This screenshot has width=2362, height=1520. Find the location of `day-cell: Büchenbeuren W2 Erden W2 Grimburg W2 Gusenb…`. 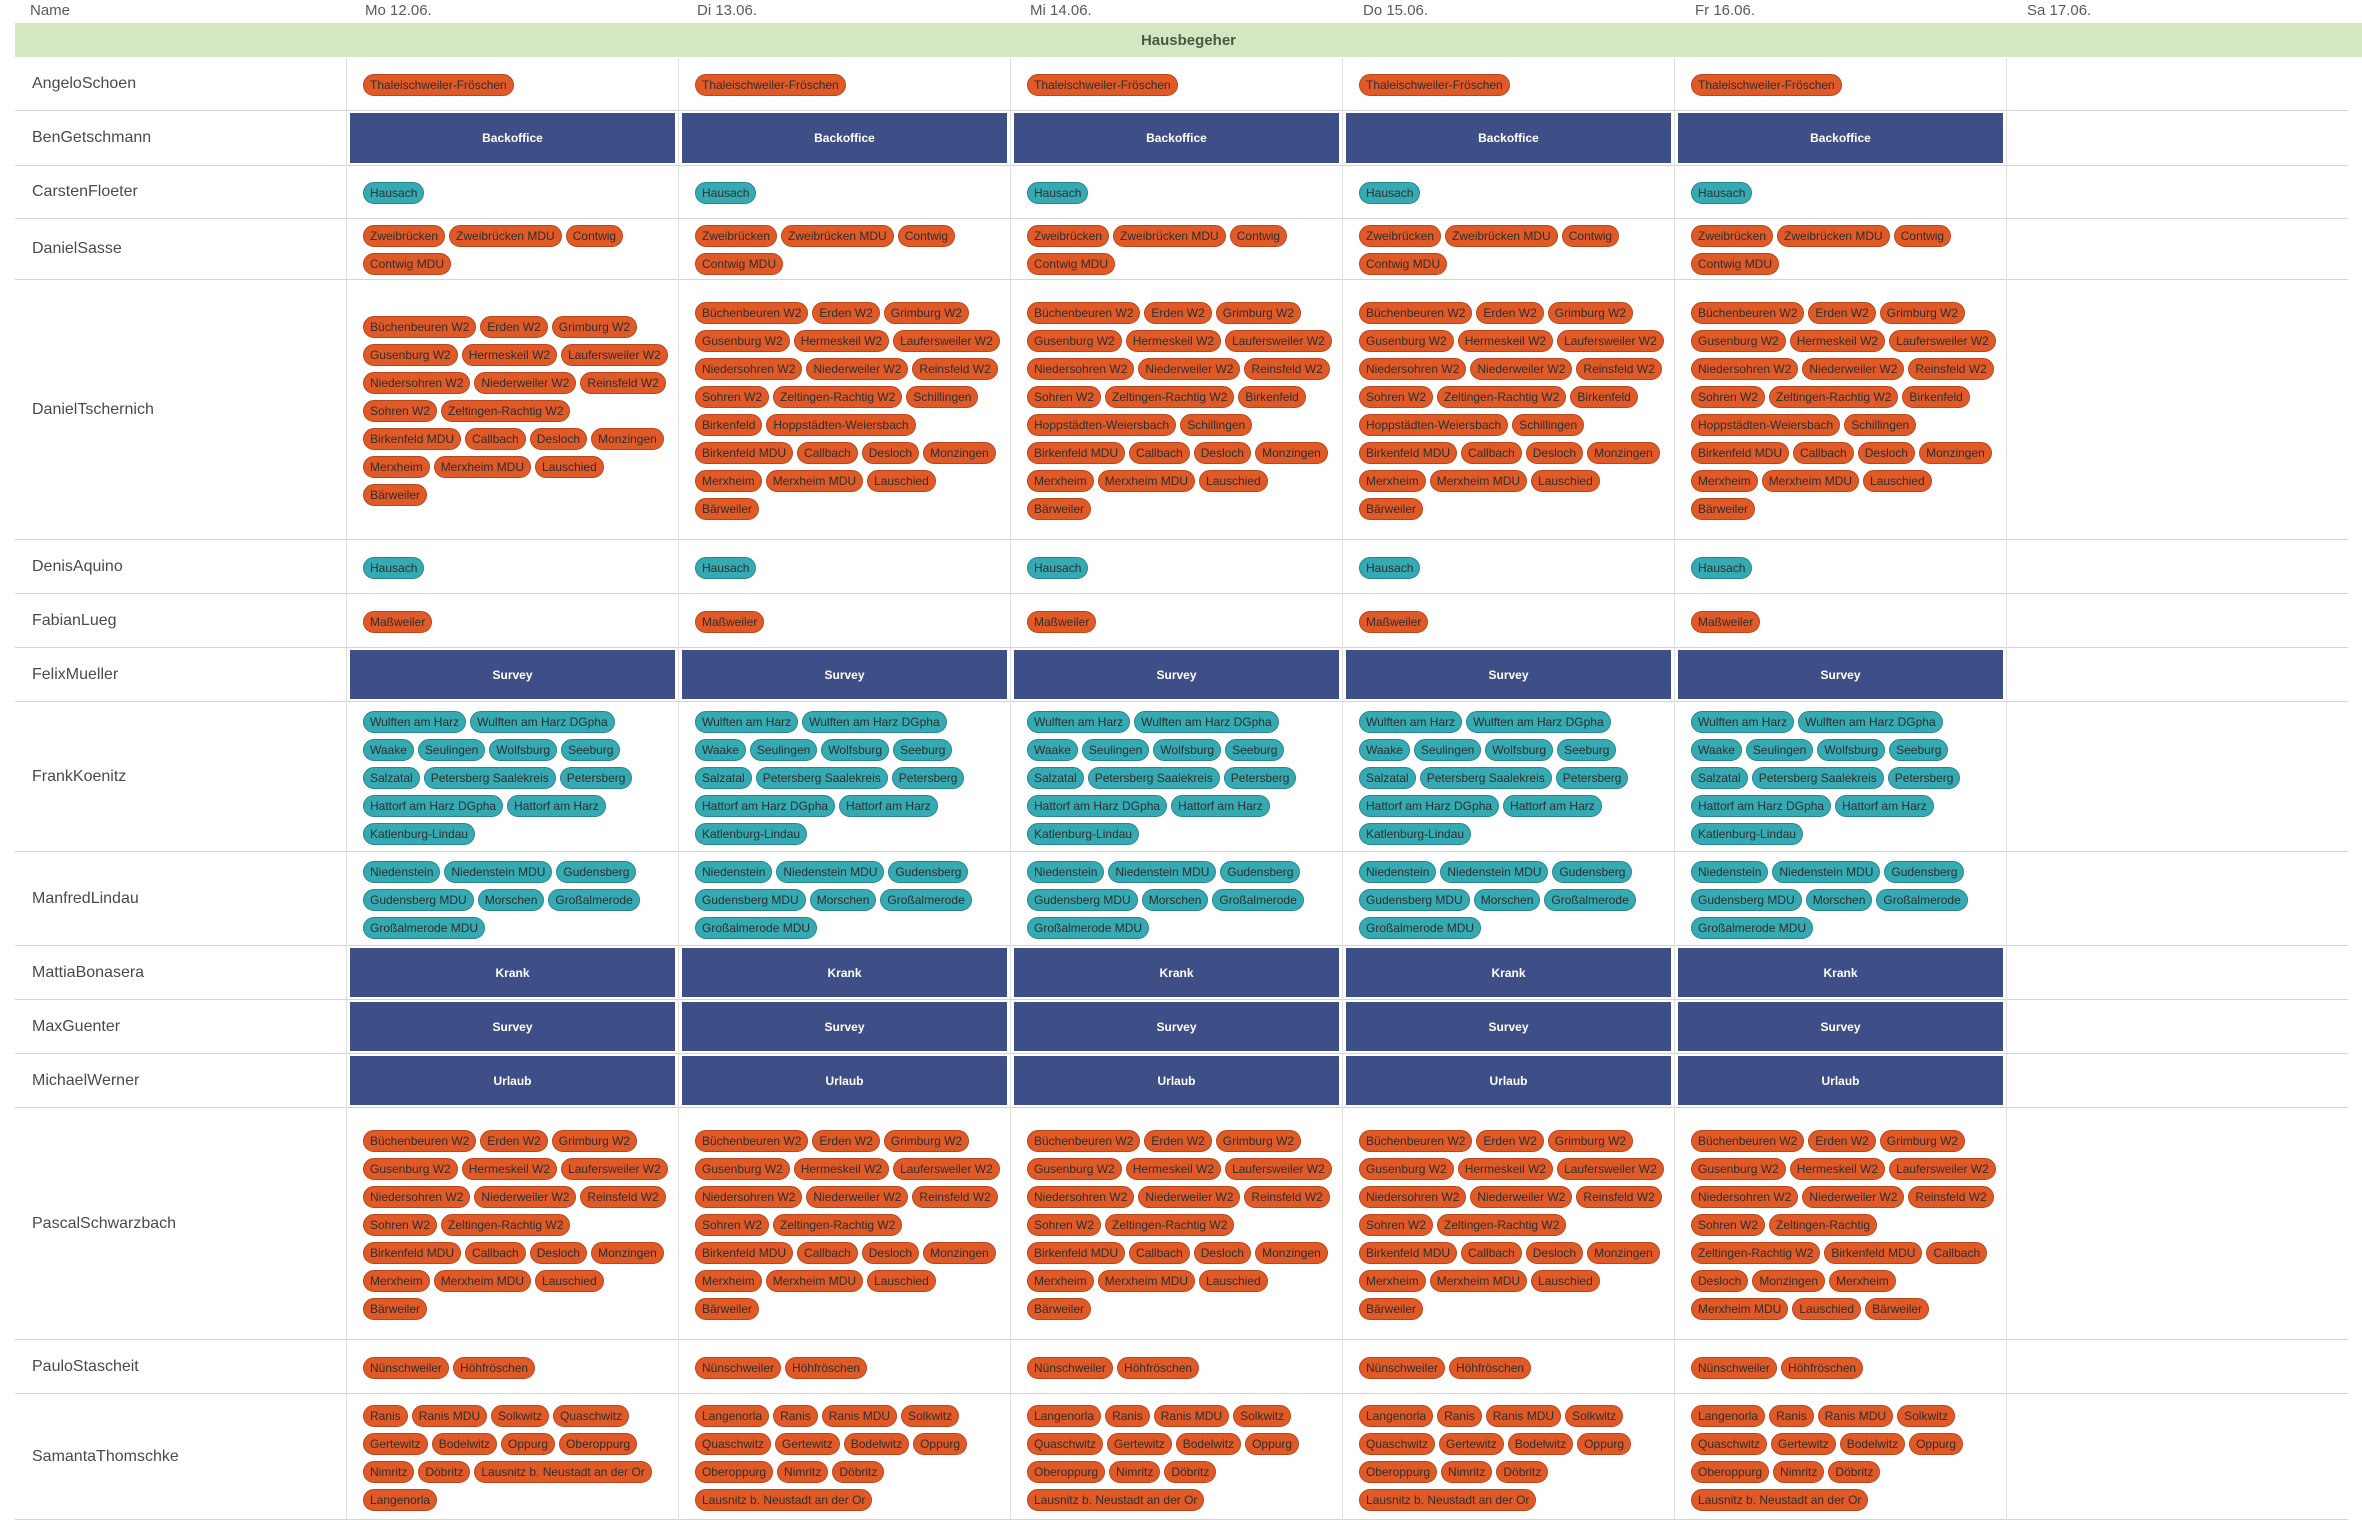

day-cell: Büchenbeuren W2 Erden W2 Grimburg W2 Gusenb… is located at coordinates (1840, 1224).